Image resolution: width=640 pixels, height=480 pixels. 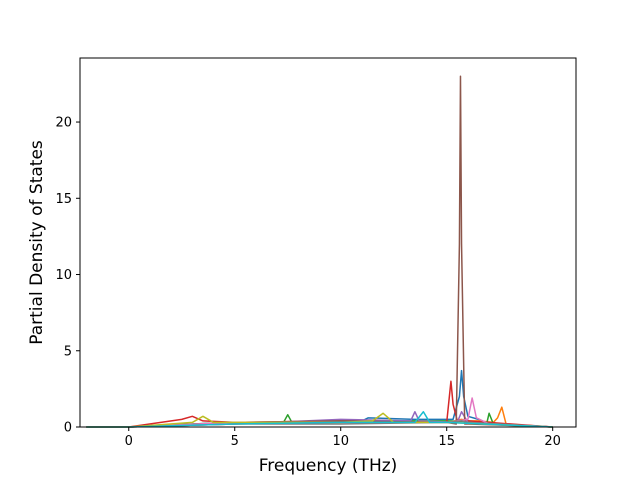 What do you see at coordinates (235, 441) in the screenshot?
I see `x-tick-label: 5` at bounding box center [235, 441].